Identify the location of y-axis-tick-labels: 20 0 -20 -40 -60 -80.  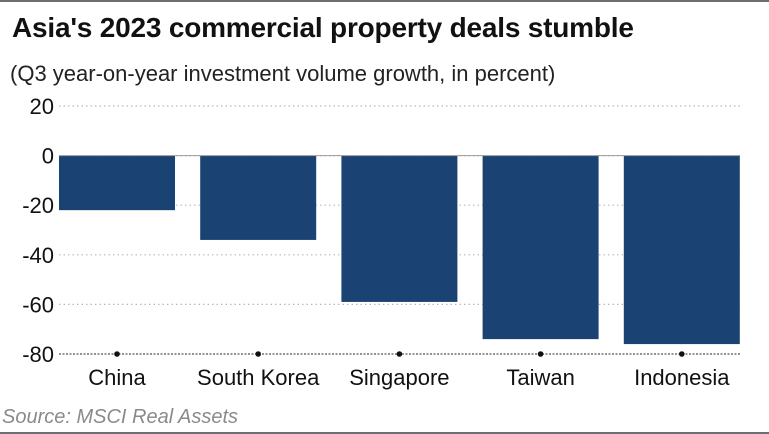
(38, 230).